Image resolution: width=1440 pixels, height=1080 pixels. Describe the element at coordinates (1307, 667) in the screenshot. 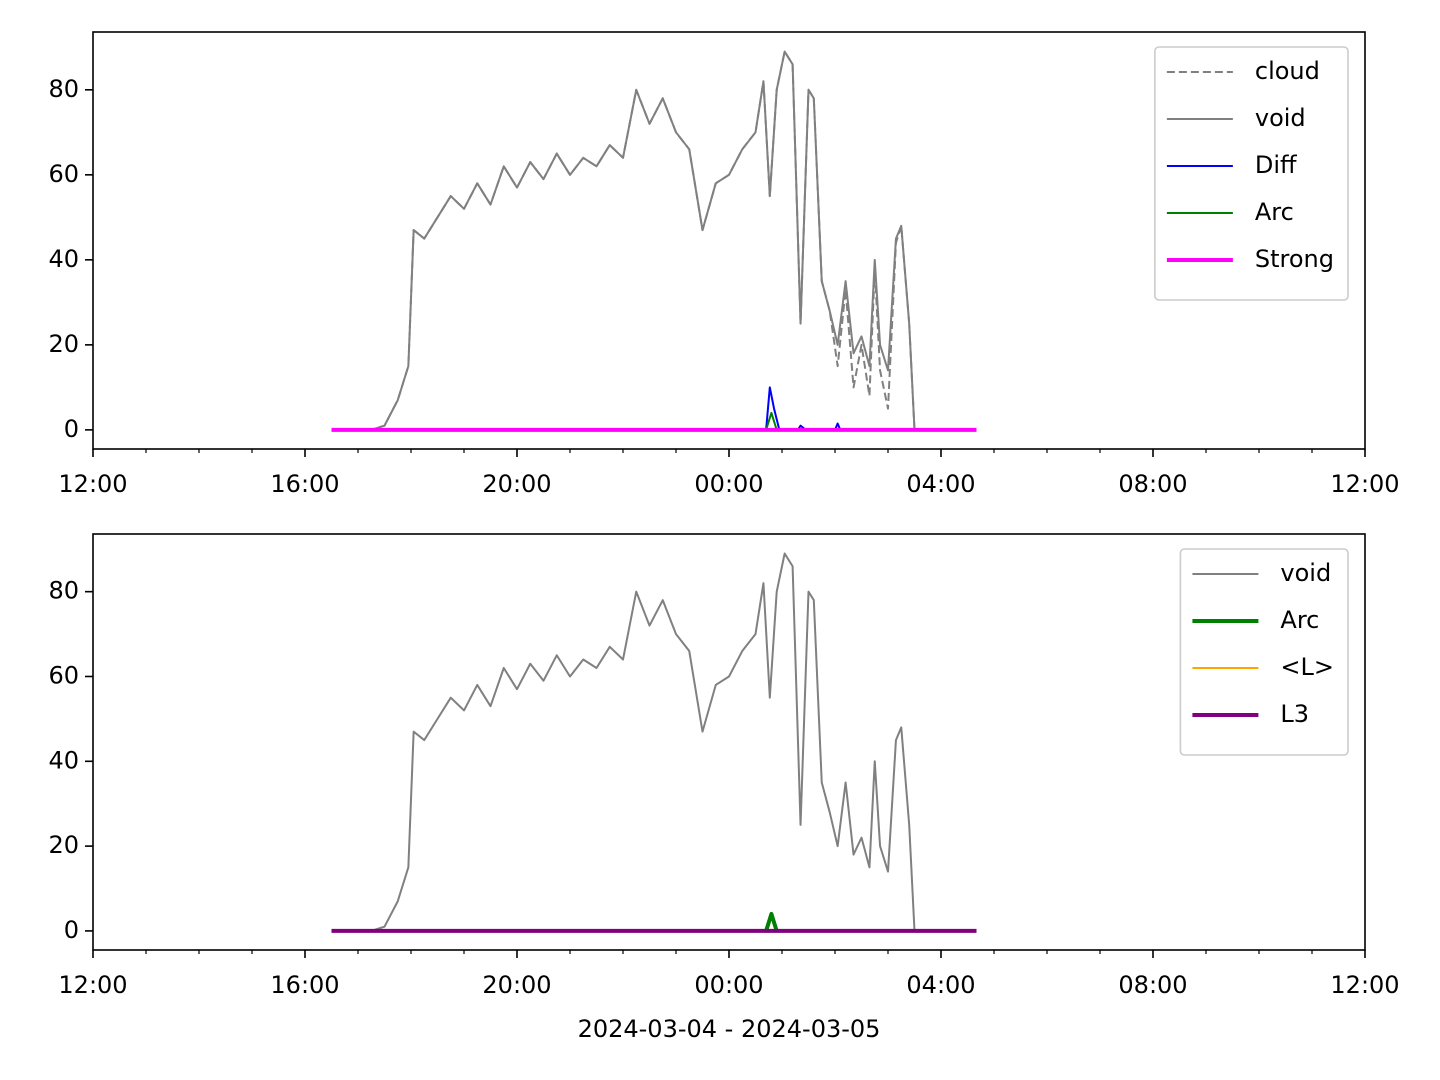

I see `legend-label: <L>` at that location.